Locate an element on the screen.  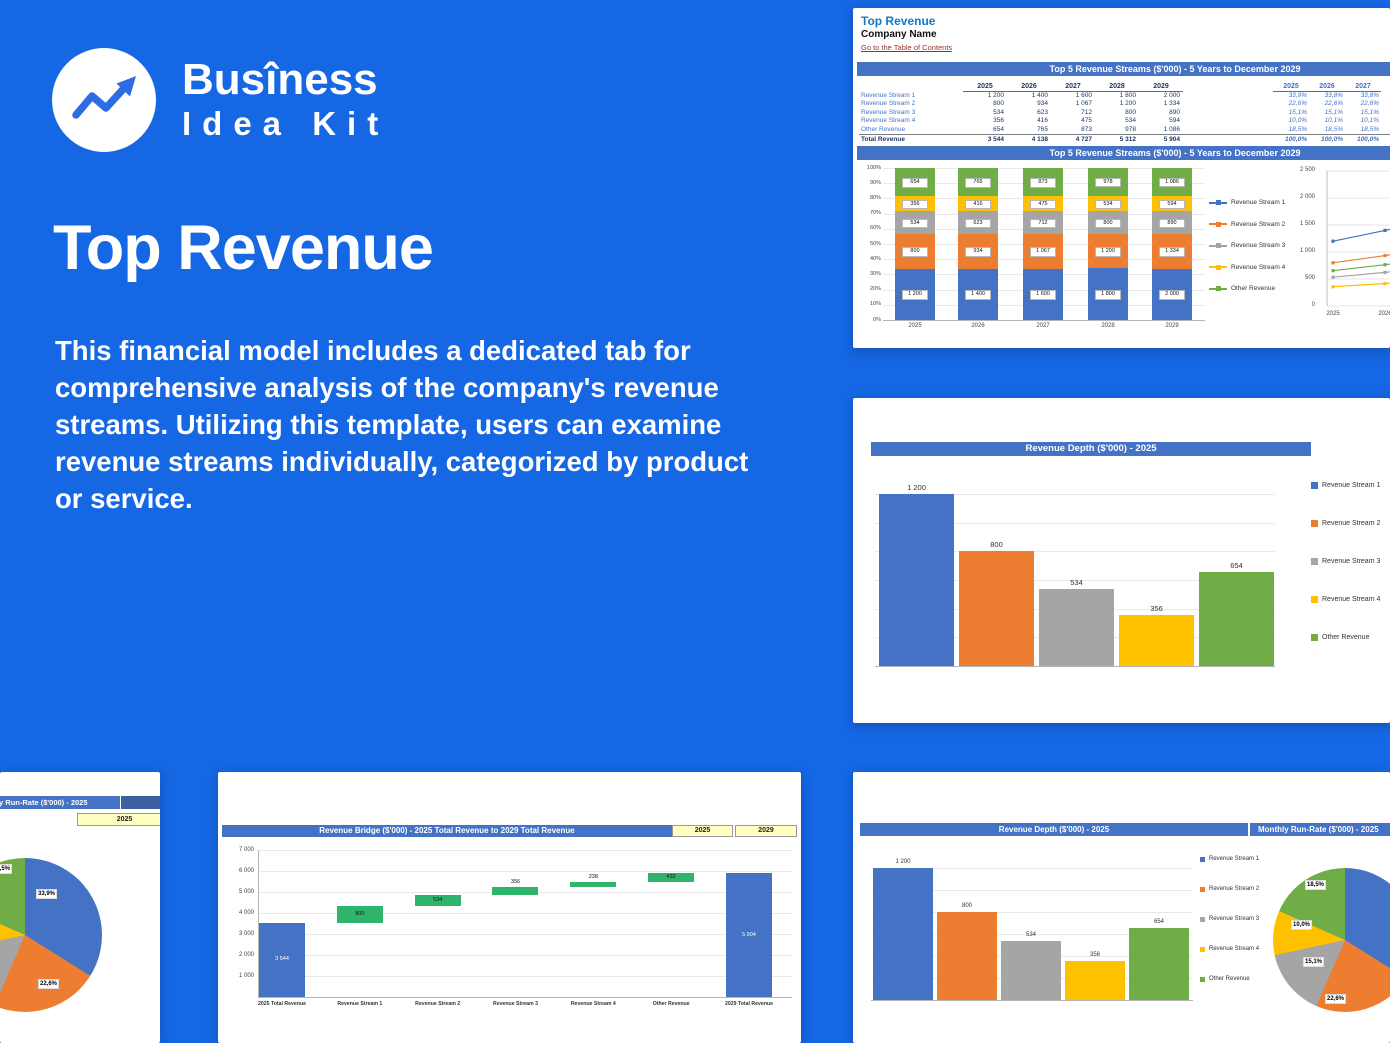
row-label: Other Revenue is located at coordinates (883, 129).